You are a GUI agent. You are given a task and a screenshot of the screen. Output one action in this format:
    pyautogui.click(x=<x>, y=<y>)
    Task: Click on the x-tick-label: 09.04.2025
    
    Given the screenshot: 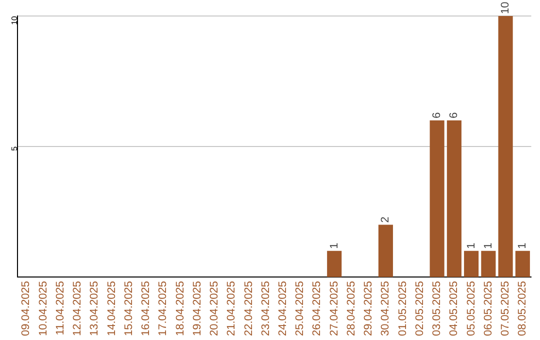 What is the action you would take?
    pyautogui.click(x=26, y=308)
    